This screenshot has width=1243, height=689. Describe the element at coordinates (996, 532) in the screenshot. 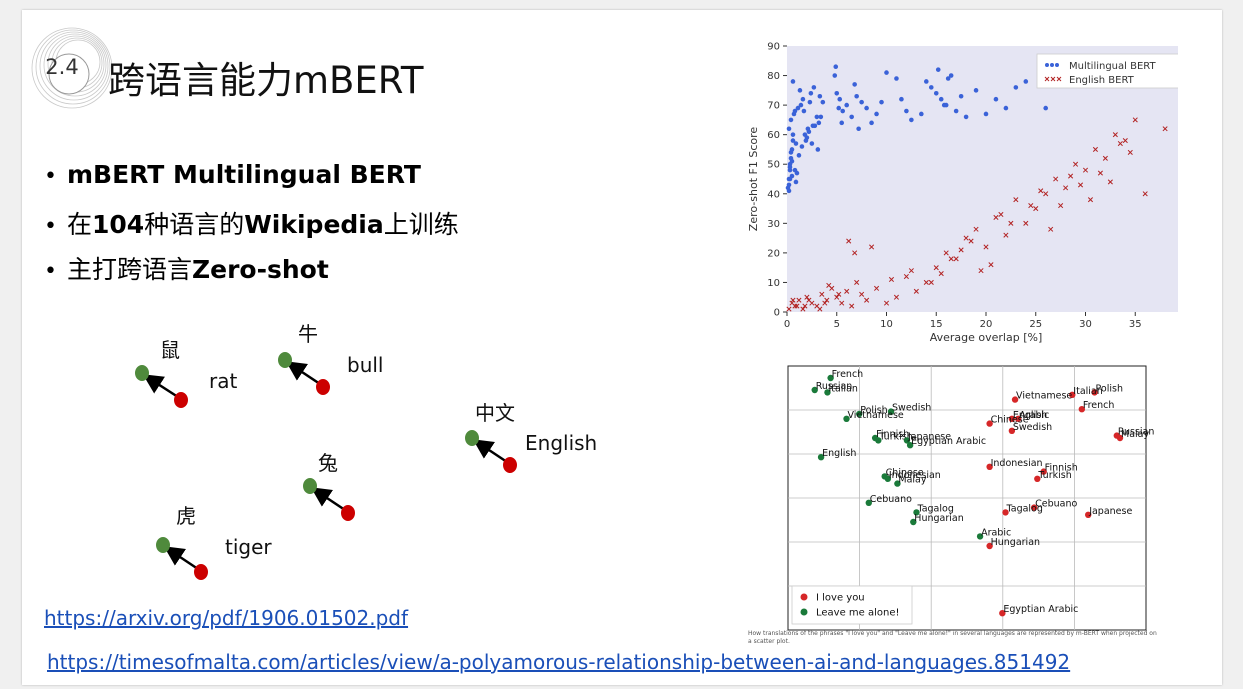

I see `point-label: Arabic` at that location.